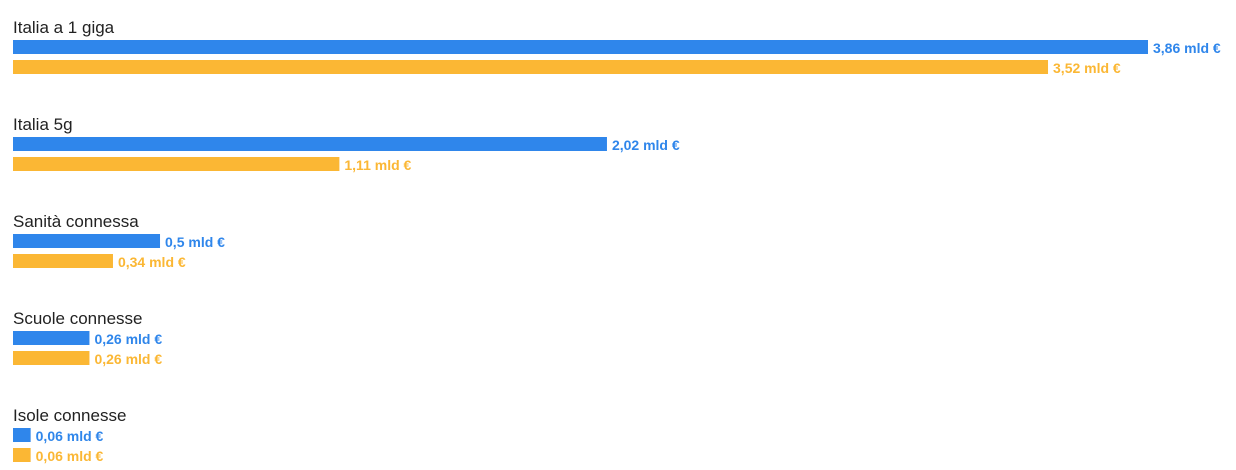  I want to click on category-label-italia-5g: Italia 5g, so click(43, 124).